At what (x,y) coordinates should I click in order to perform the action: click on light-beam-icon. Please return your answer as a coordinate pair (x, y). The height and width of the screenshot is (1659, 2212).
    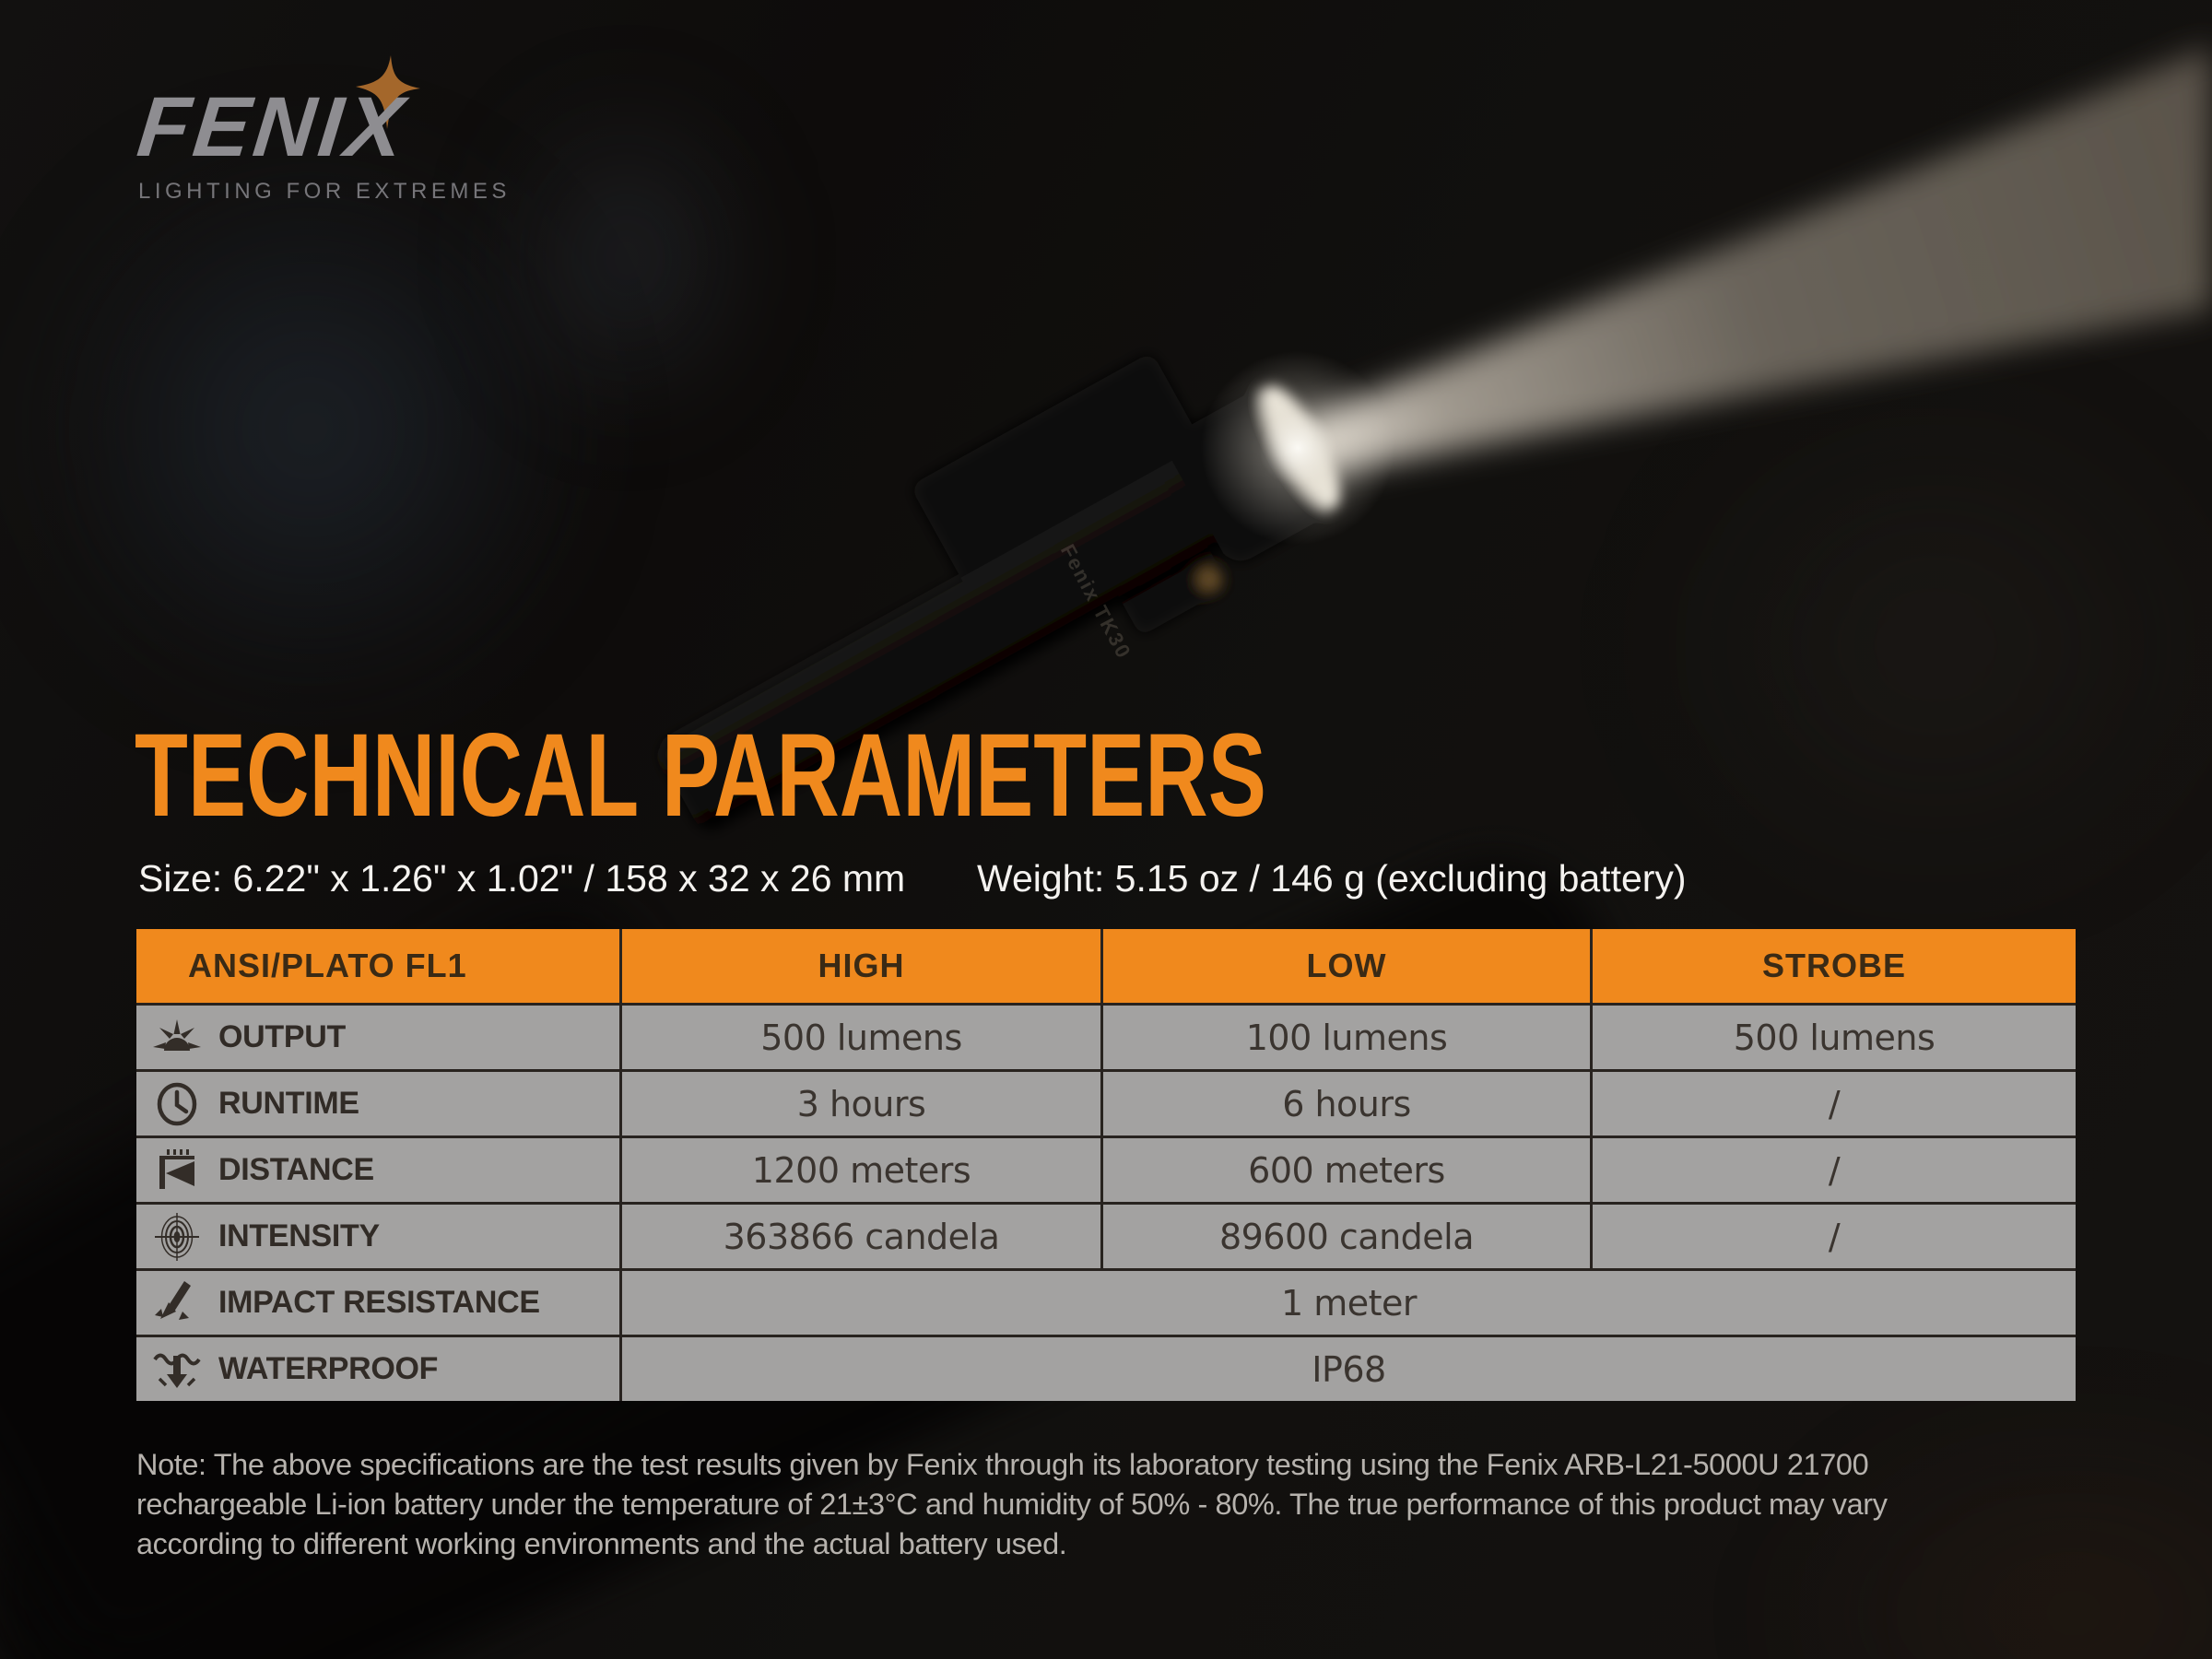
    Looking at the image, I should click on (1752, 261).